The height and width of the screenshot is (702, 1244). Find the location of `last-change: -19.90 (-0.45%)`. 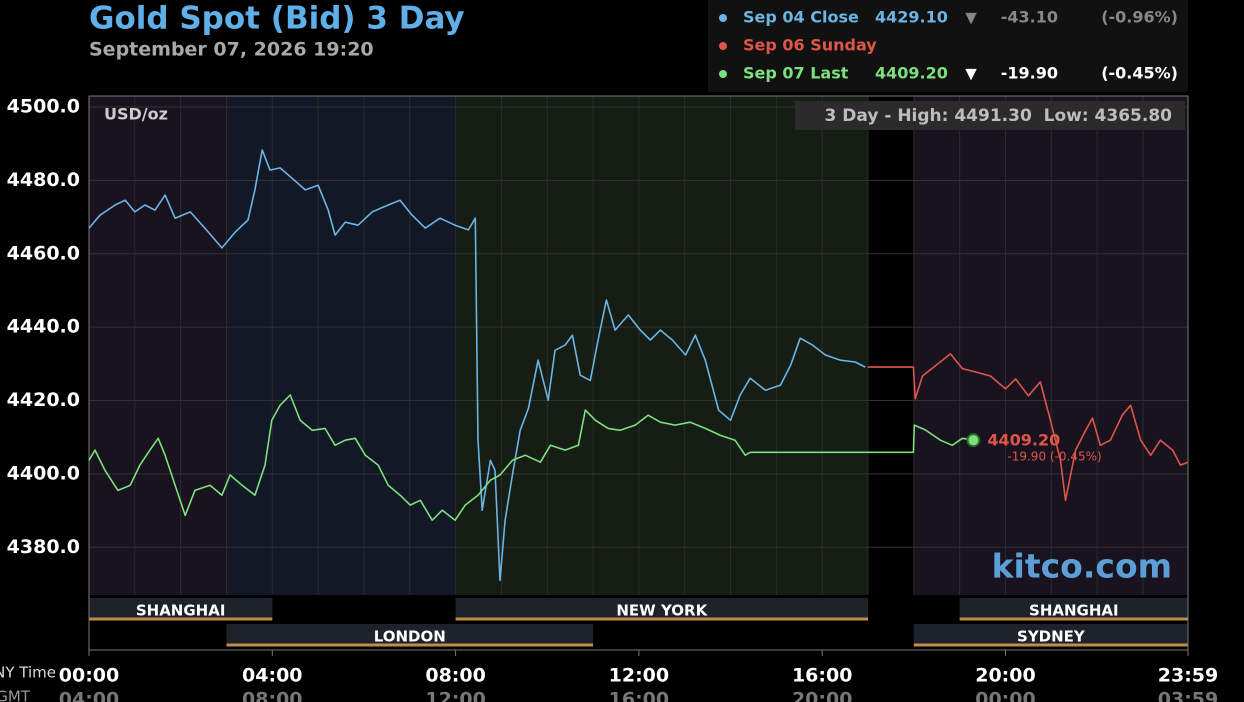

last-change: -19.90 (-0.45%) is located at coordinates (1054, 457).